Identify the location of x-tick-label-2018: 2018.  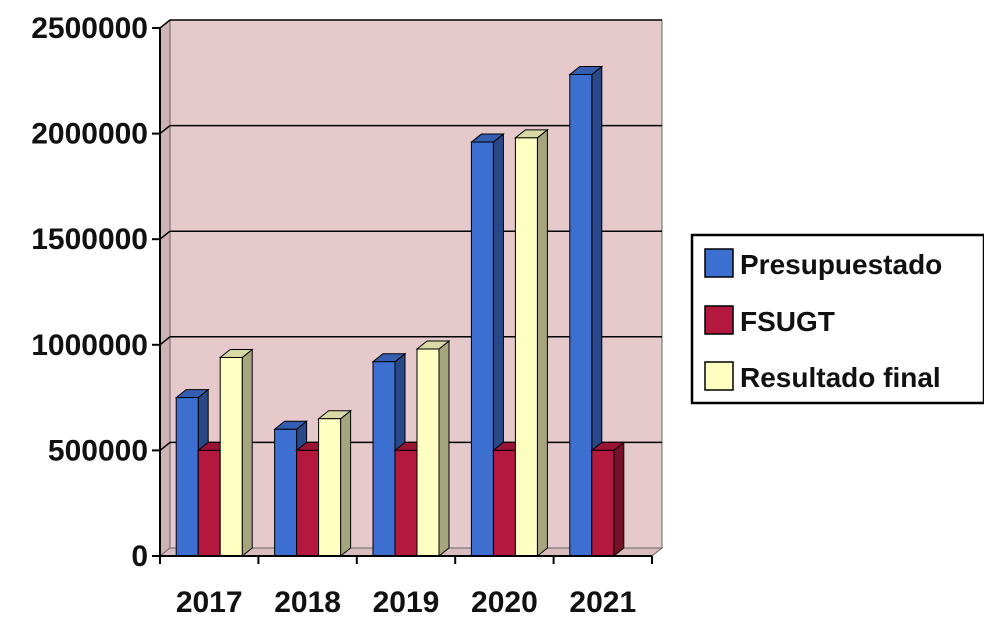
(307, 602).